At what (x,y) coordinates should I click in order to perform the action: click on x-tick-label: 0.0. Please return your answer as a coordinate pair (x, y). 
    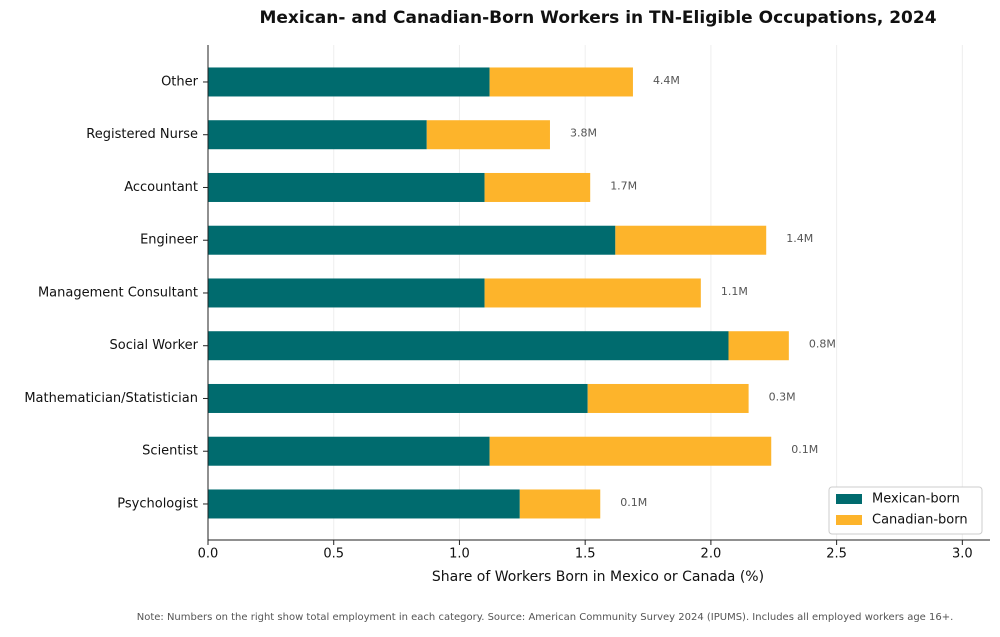
    Looking at the image, I should click on (208, 554).